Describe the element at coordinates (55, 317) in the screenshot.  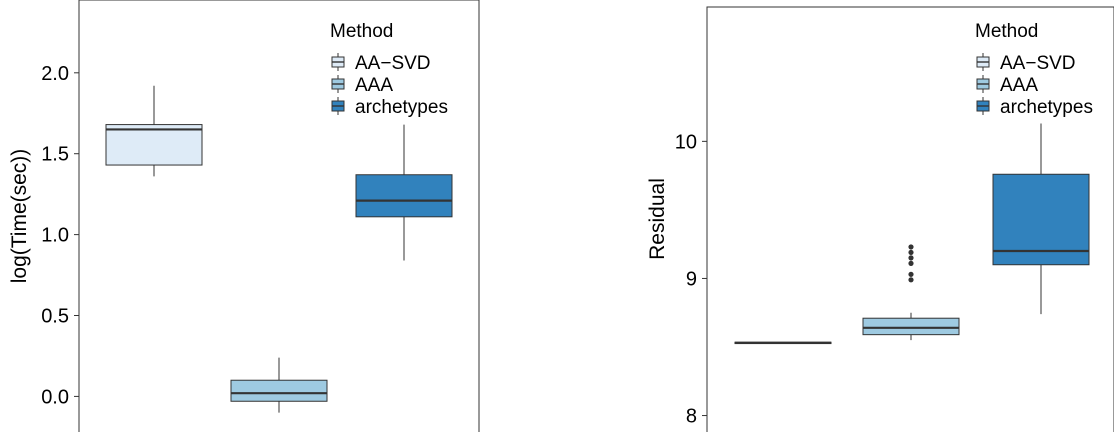
I see `y-tick-label: 0.5` at that location.